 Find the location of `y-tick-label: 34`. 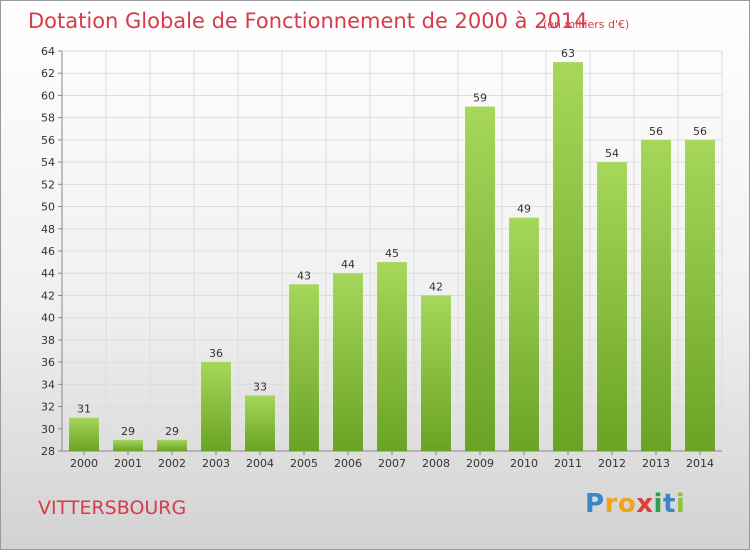

y-tick-label: 34 is located at coordinates (48, 384).